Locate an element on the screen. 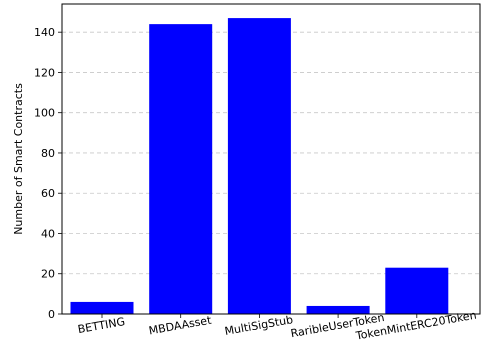 Image resolution: width=499 pixels, height=356 pixels. y-tick-label: 140 is located at coordinates (44, 32).